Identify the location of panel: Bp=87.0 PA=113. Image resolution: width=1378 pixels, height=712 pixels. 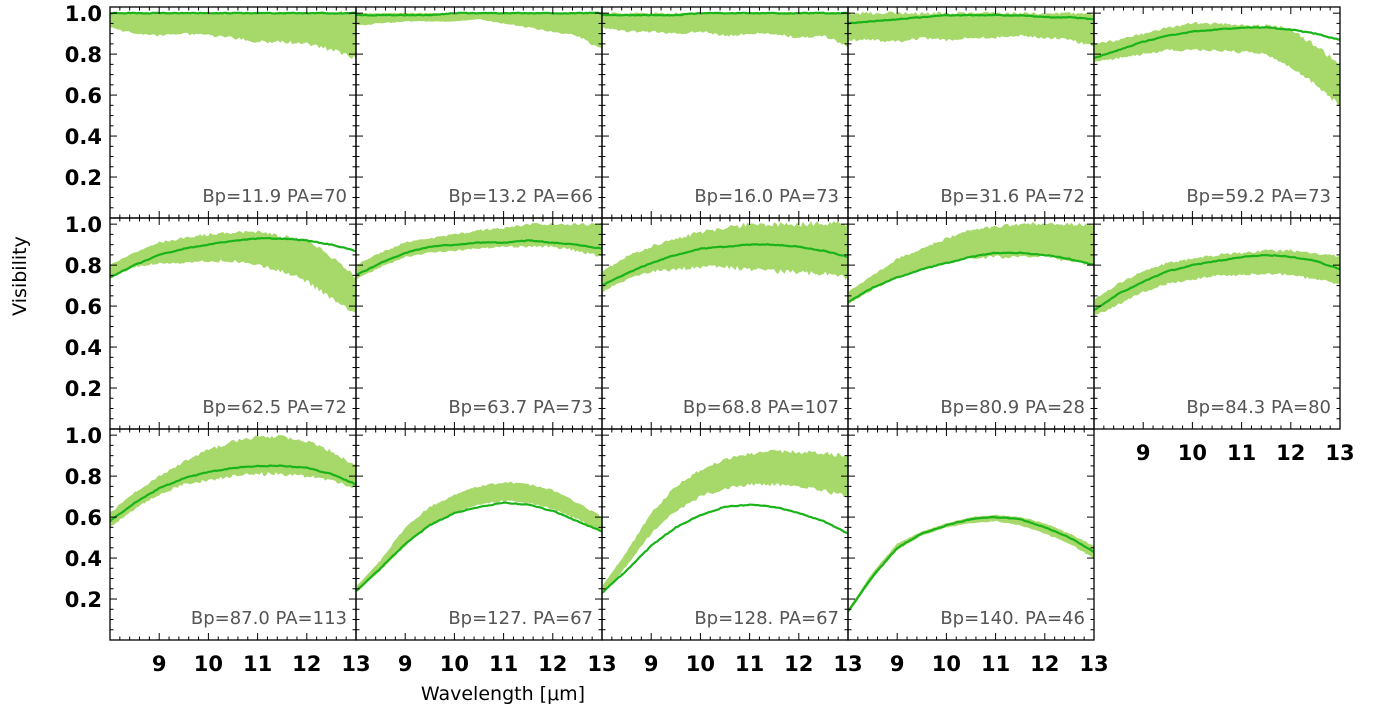
(233, 534).